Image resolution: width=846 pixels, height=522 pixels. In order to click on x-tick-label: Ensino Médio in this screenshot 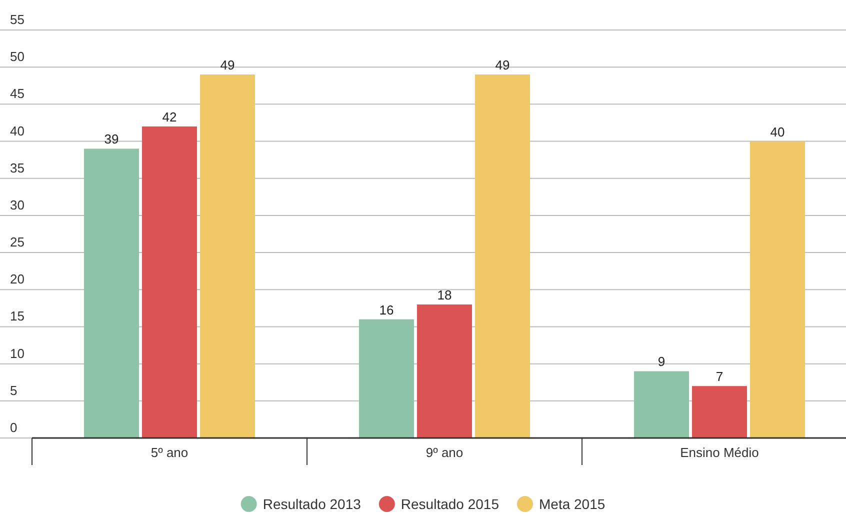, I will do `click(719, 452)`.